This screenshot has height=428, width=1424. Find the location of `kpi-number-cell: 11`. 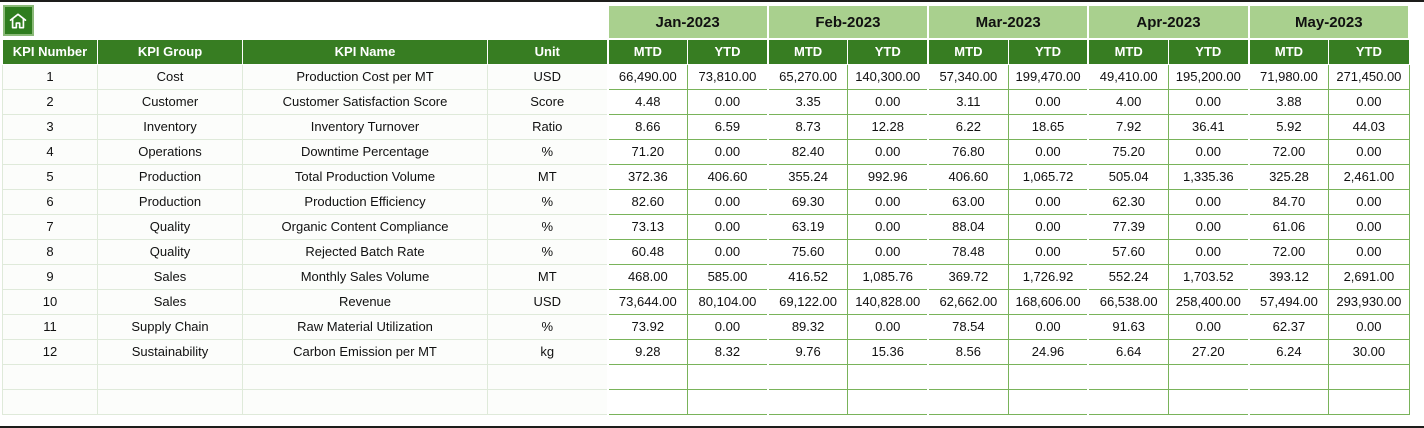

kpi-number-cell: 11 is located at coordinates (50, 326).